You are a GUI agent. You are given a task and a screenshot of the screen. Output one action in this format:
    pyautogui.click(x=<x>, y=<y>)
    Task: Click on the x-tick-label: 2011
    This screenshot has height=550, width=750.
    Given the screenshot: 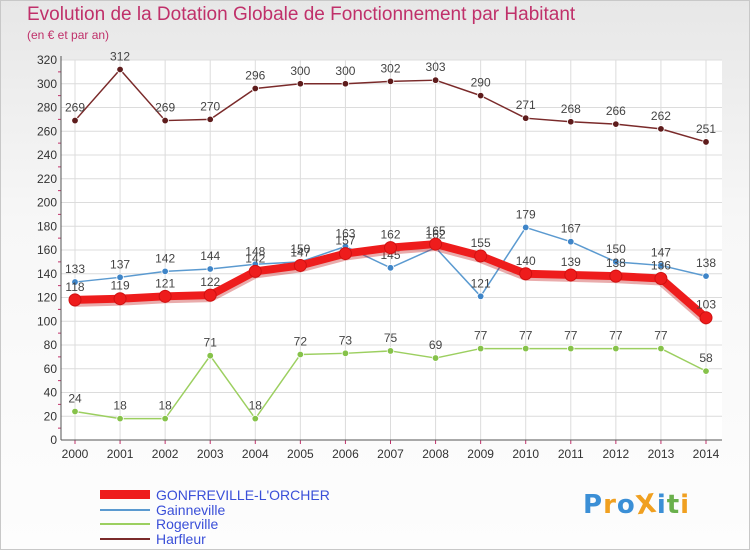 What is the action you would take?
    pyautogui.click(x=571, y=454)
    